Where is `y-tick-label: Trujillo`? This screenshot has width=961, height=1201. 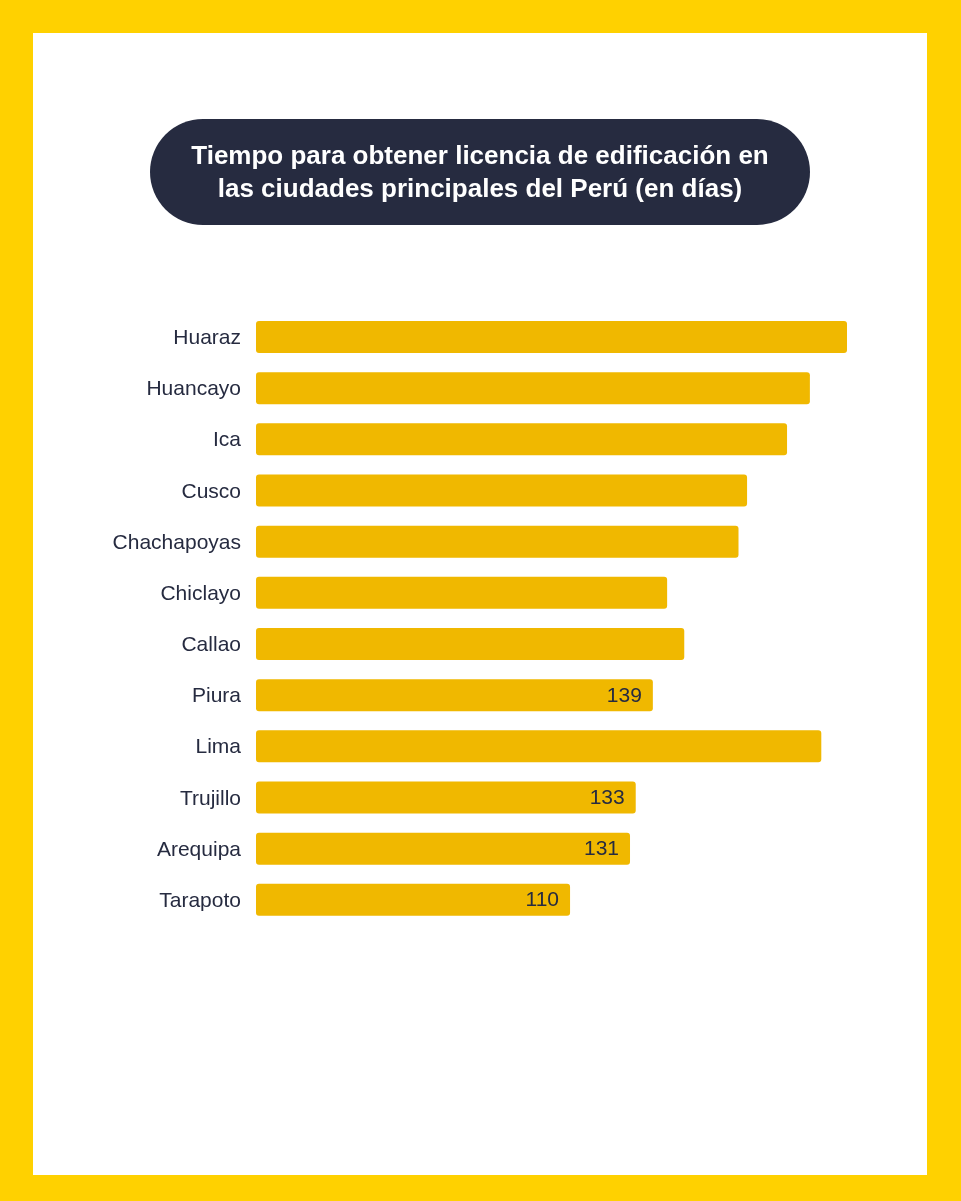 y-tick-label: Trujillo is located at coordinates (210, 797).